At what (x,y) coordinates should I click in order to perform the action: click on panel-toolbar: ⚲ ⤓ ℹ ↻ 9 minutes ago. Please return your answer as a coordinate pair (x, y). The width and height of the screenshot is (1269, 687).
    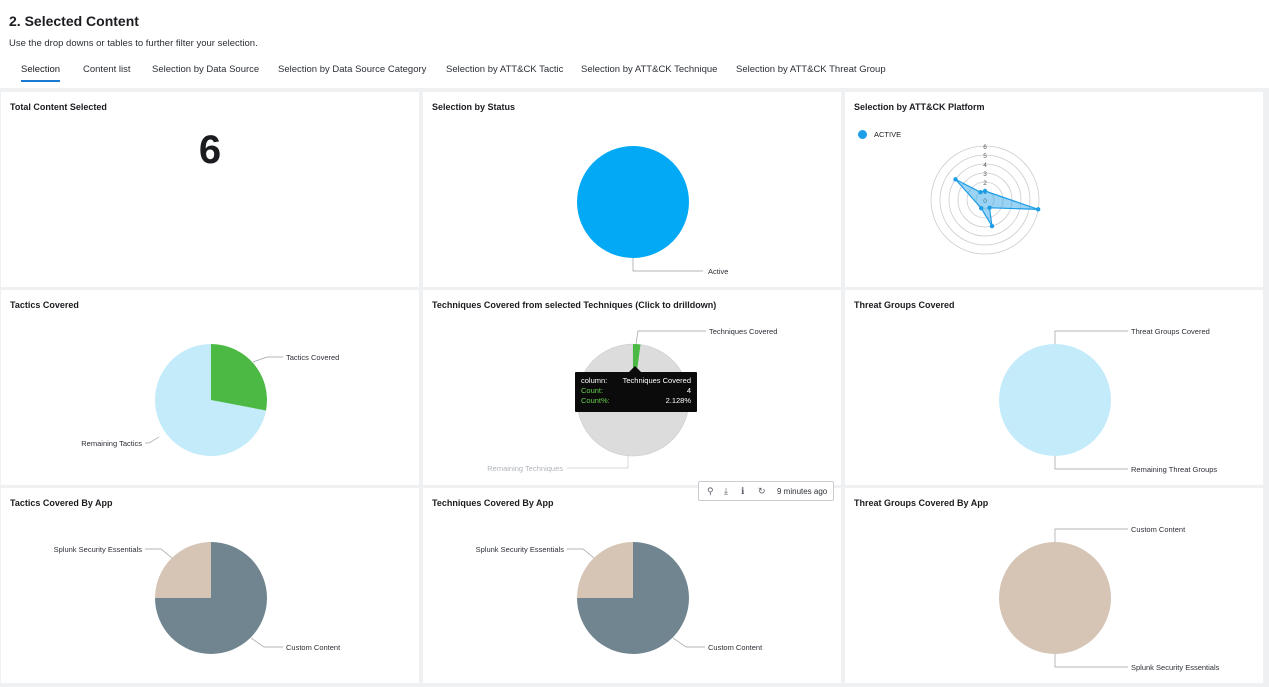
    Looking at the image, I should click on (766, 491).